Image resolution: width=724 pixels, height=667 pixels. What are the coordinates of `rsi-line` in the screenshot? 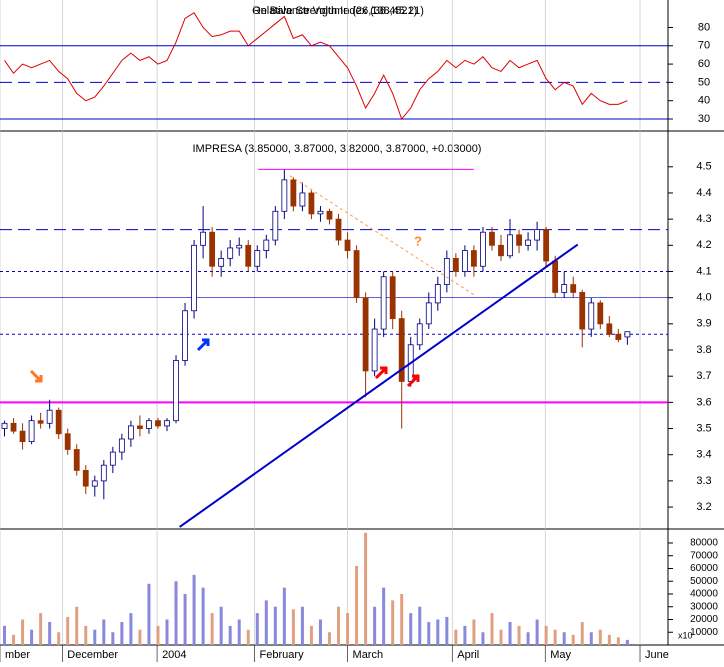 It's located at (316, 66).